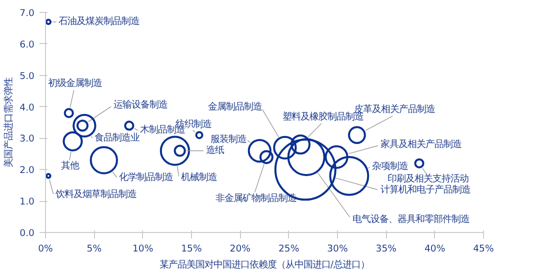  What do you see at coordinates (483, 249) in the screenshot?
I see `x-tick-label: 45%` at bounding box center [483, 249].